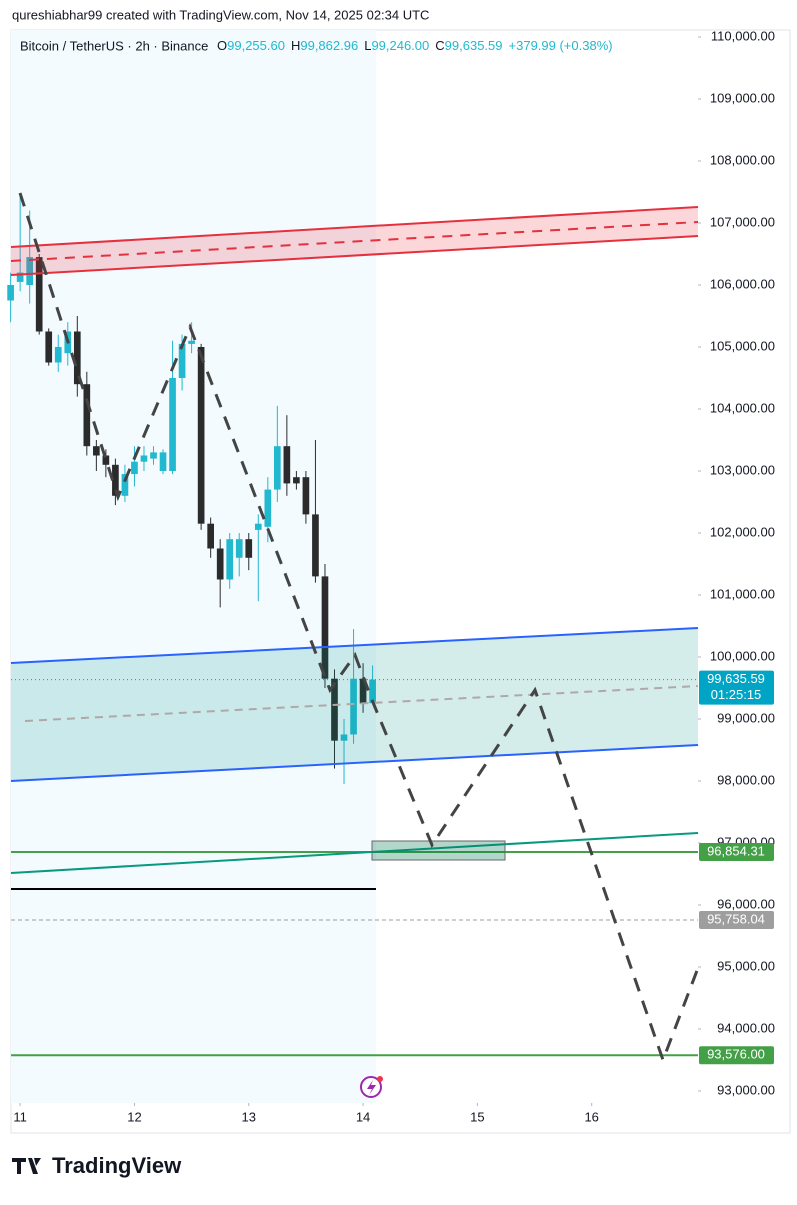 The image size is (797, 1205). I want to click on x-tick-label: 16, so click(591, 1116).